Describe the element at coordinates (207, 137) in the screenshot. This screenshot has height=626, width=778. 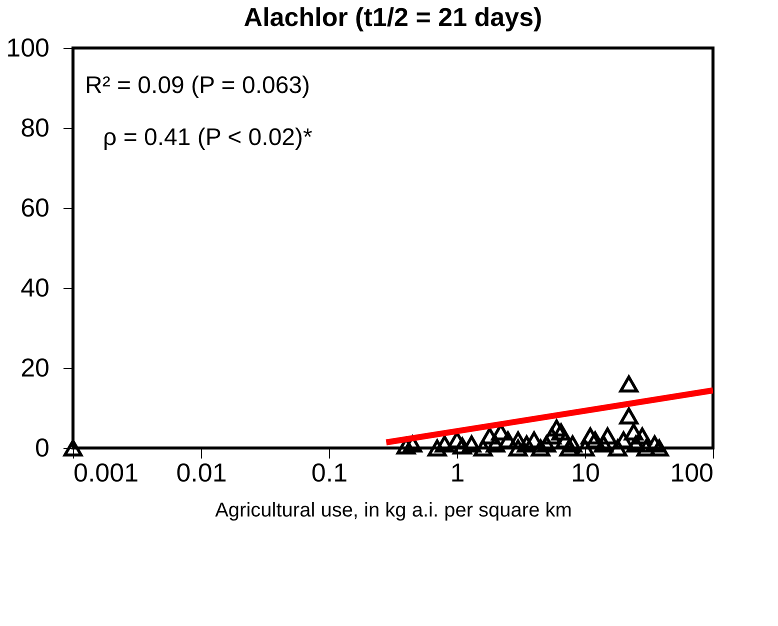
I see `annotation: ρ = 0.41 (P < 0.02)*` at that location.